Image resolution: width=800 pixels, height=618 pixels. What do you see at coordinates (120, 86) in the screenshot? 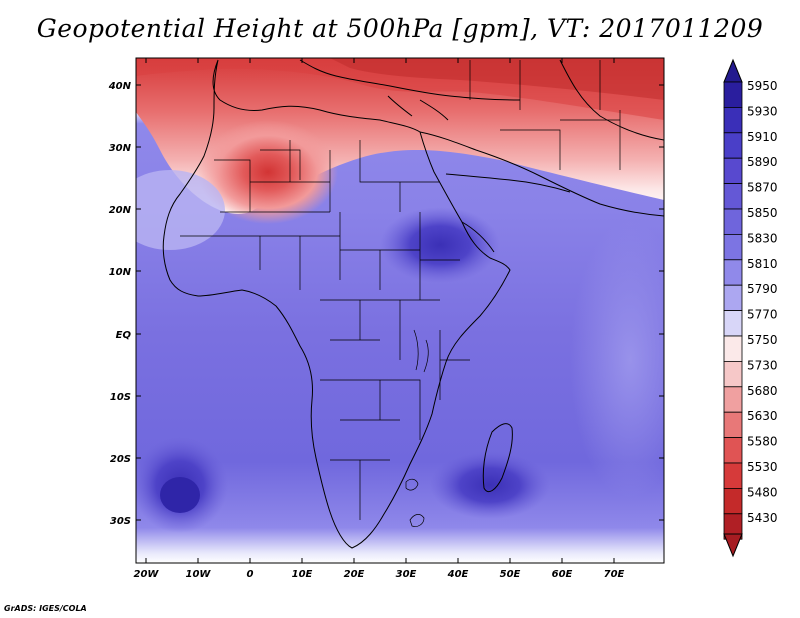
I see `lat-label: 40N` at bounding box center [120, 86].